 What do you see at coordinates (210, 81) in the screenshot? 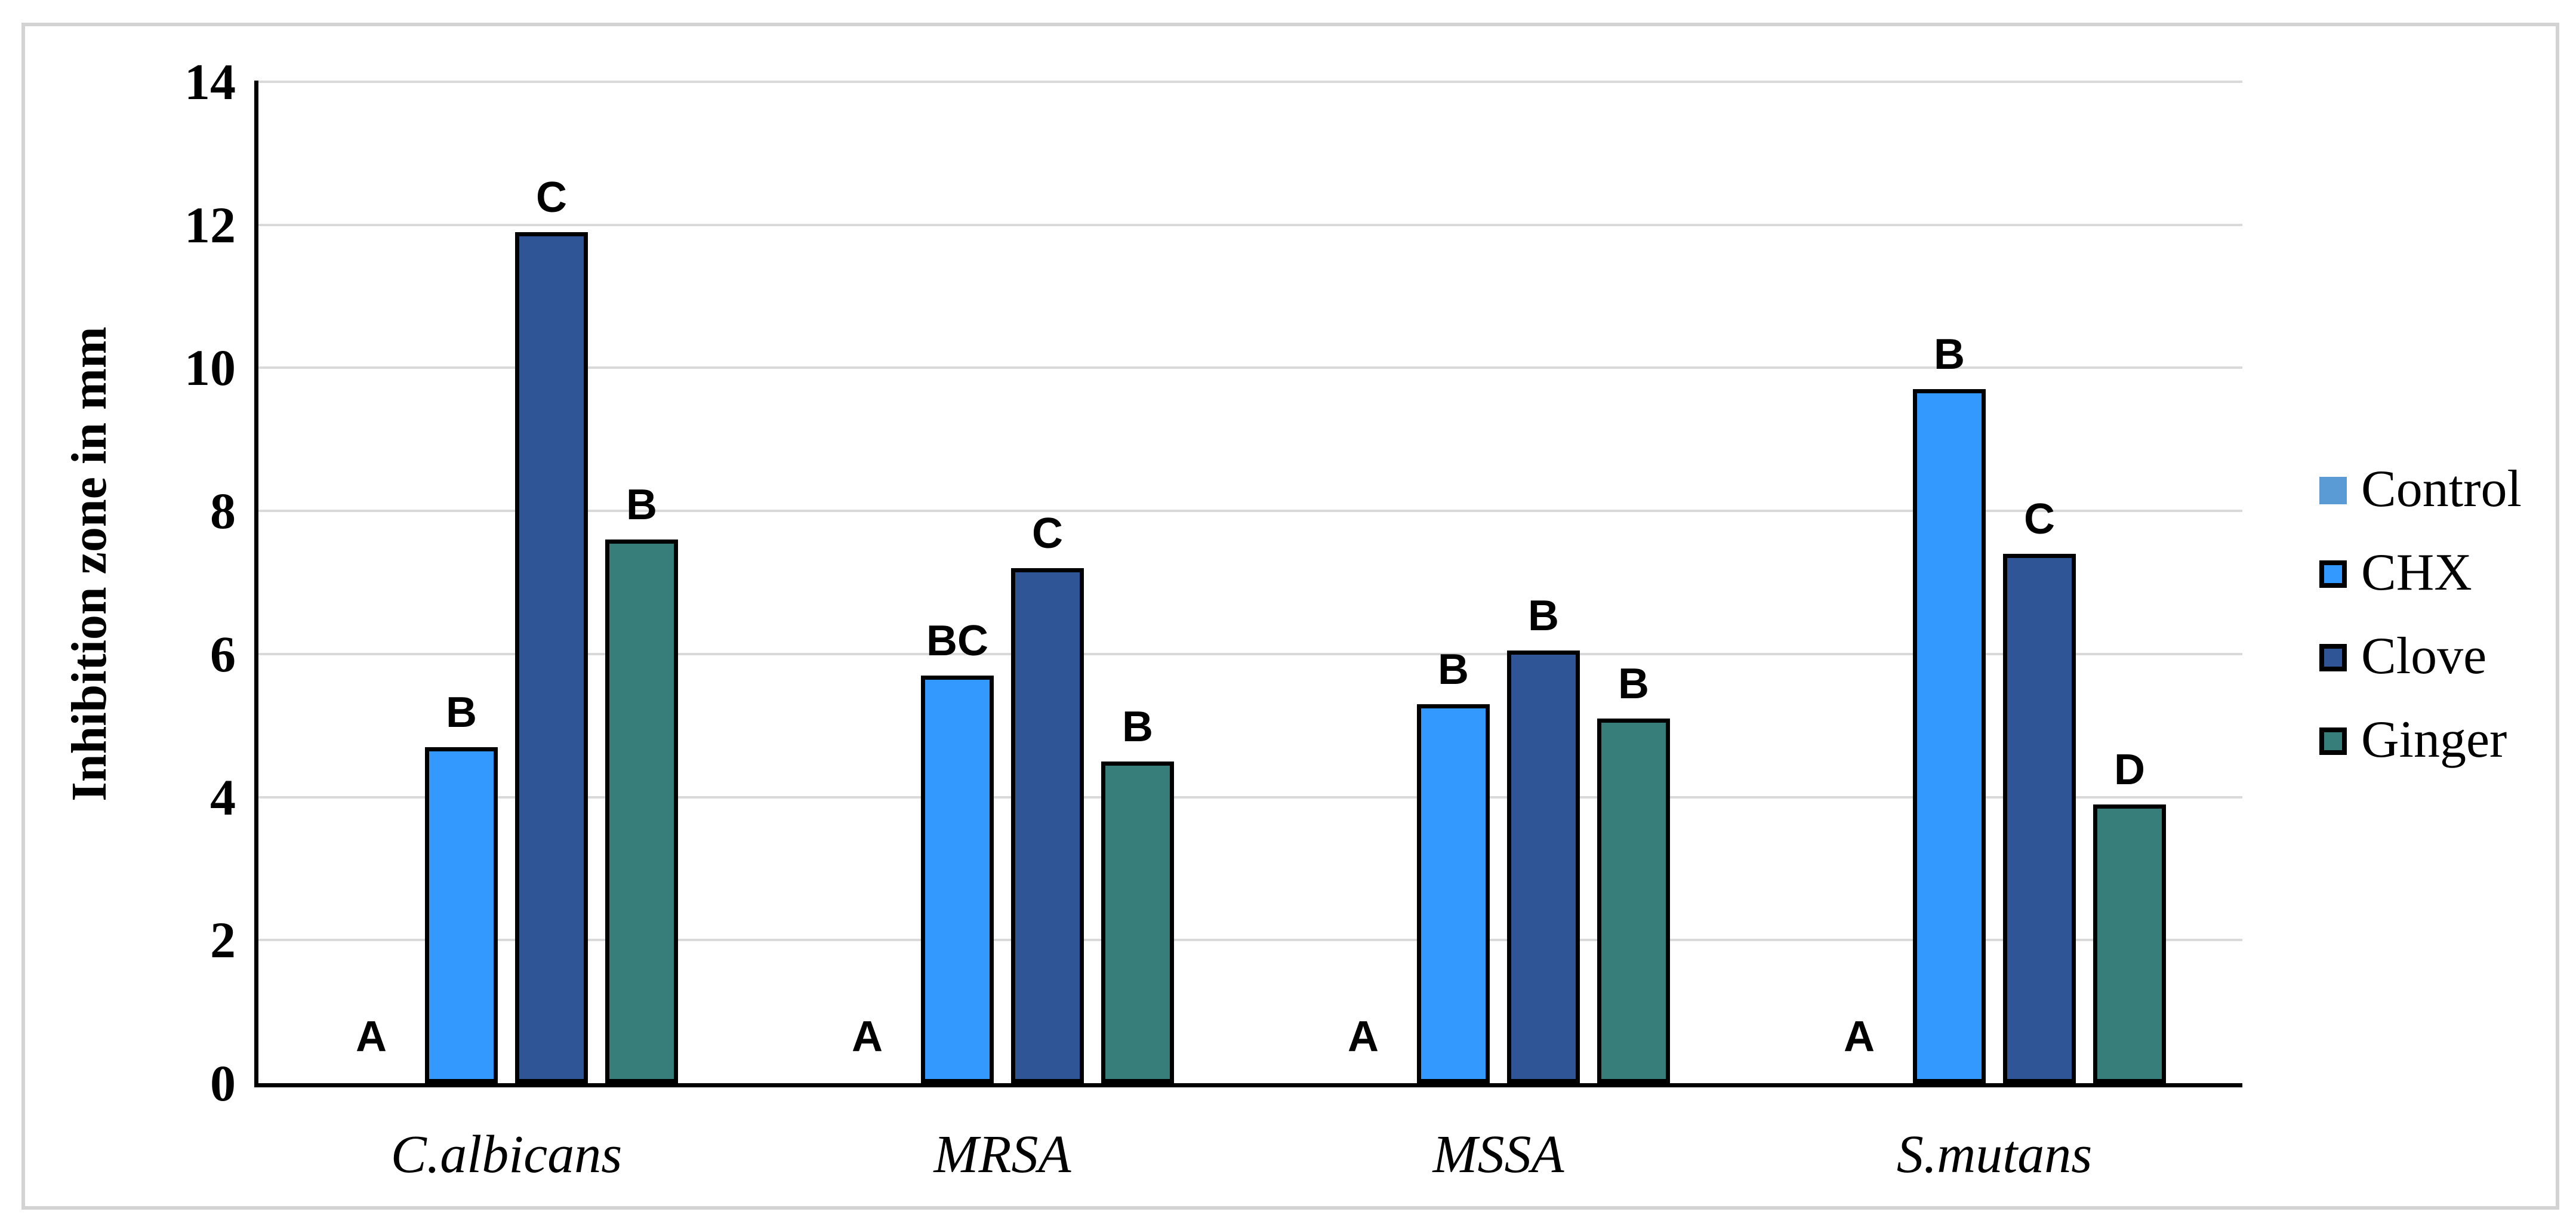
I see `y-tick-label-14: 14` at bounding box center [210, 81].